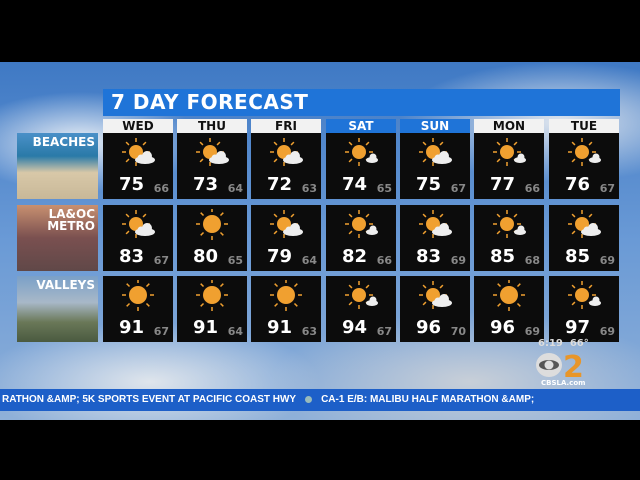 This screenshot has width=640, height=480. What do you see at coordinates (280, 256) in the screenshot?
I see `high-temp: 79` at bounding box center [280, 256].